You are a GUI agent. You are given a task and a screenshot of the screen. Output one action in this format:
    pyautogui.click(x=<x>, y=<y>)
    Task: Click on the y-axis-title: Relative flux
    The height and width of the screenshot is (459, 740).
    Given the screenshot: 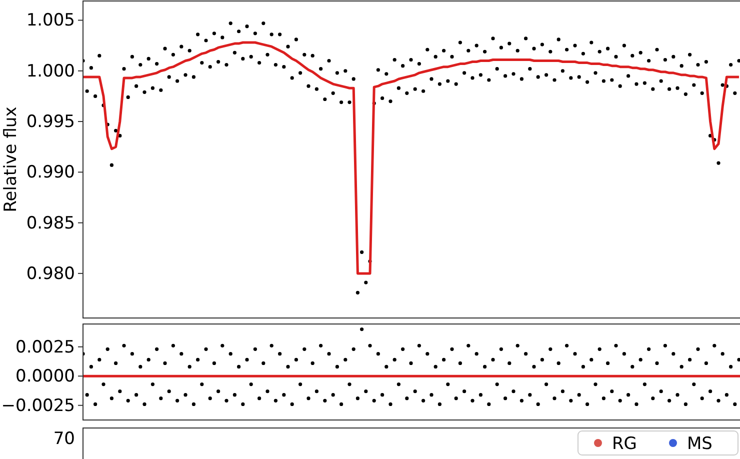 What is the action you would take?
    pyautogui.click(x=11, y=159)
    